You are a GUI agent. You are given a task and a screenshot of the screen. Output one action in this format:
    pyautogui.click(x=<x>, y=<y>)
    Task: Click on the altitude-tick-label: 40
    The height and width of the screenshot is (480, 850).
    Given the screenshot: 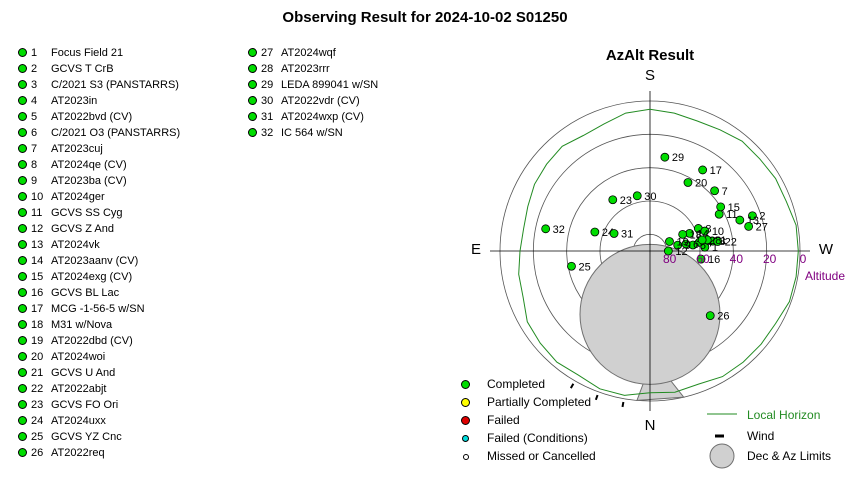 What is the action you would take?
    pyautogui.click(x=737, y=259)
    